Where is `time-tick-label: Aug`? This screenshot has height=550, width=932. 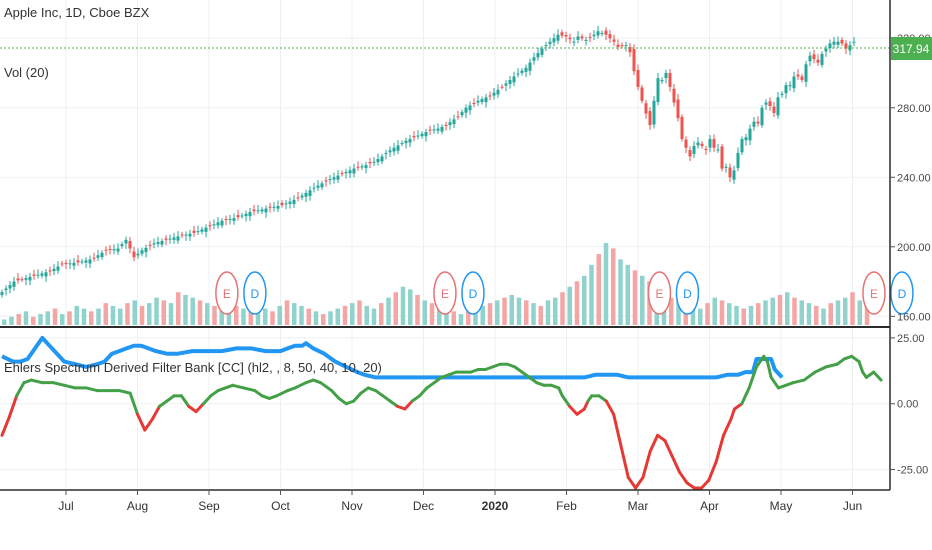
time-tick-label: Aug is located at coordinates (137, 506).